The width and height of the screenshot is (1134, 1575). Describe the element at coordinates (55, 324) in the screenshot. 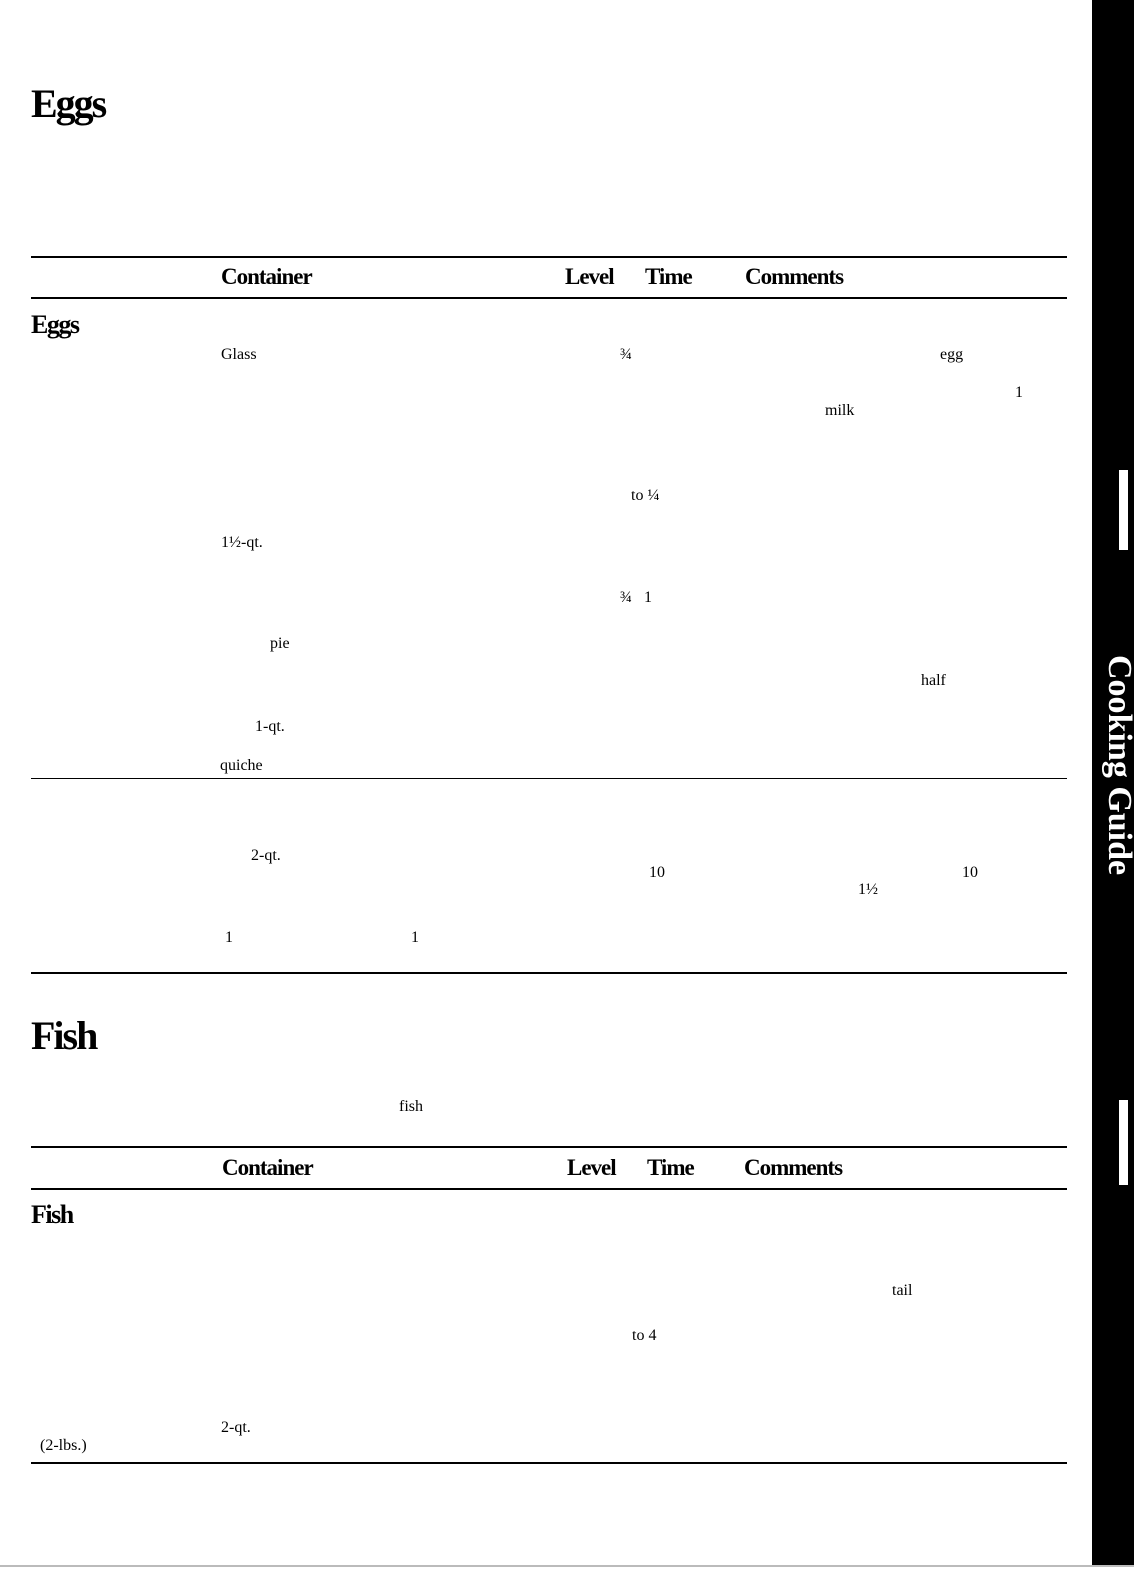

I see `eggs-group-title: Eggs` at that location.